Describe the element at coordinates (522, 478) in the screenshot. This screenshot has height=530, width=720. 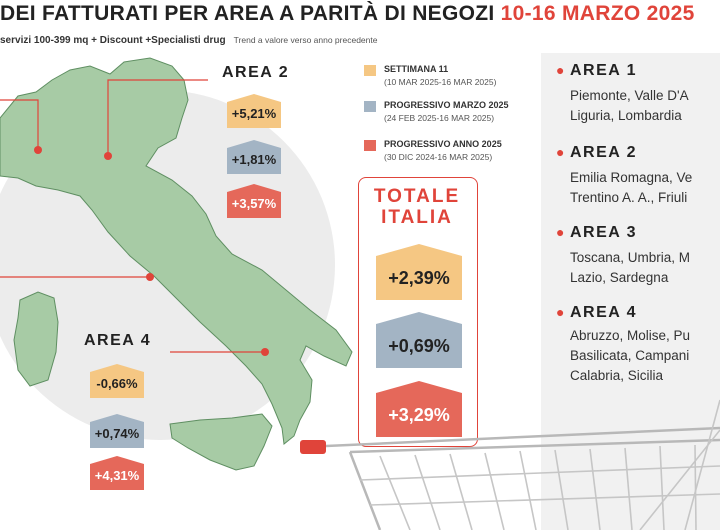
I see `cart-frame` at that location.